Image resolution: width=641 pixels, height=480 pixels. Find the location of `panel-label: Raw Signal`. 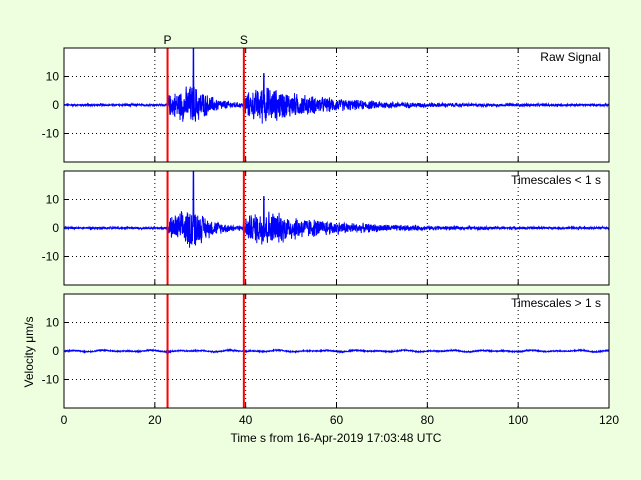

panel-label: Raw Signal is located at coordinates (570, 57).